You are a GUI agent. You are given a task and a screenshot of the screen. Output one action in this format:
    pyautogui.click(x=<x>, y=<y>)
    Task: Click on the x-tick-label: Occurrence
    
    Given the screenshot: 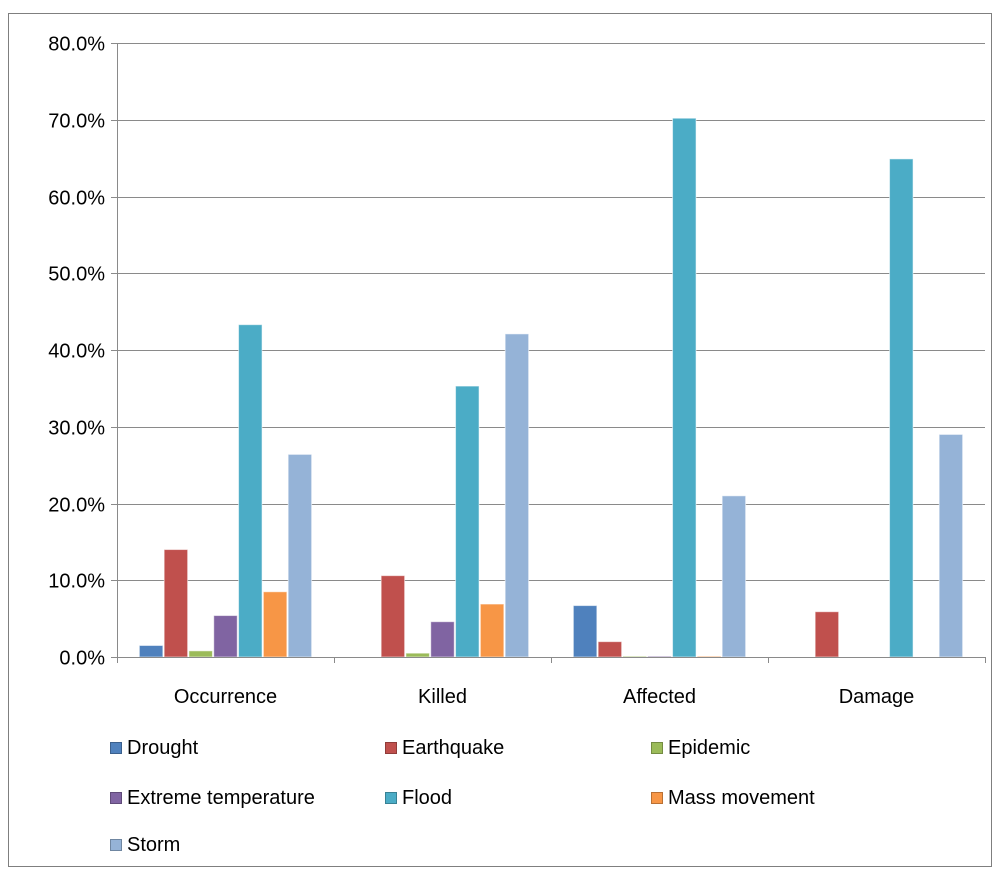 What is the action you would take?
    pyautogui.click(x=225, y=697)
    